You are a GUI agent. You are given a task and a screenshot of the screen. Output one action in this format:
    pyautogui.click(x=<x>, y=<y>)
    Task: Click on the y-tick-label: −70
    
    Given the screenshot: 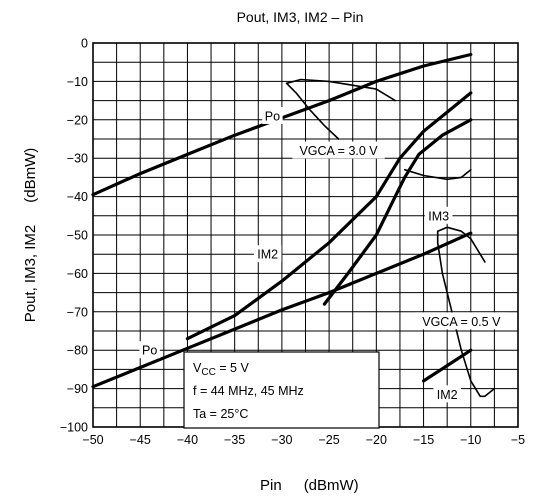 What is the action you would take?
    pyautogui.click(x=77, y=312)
    